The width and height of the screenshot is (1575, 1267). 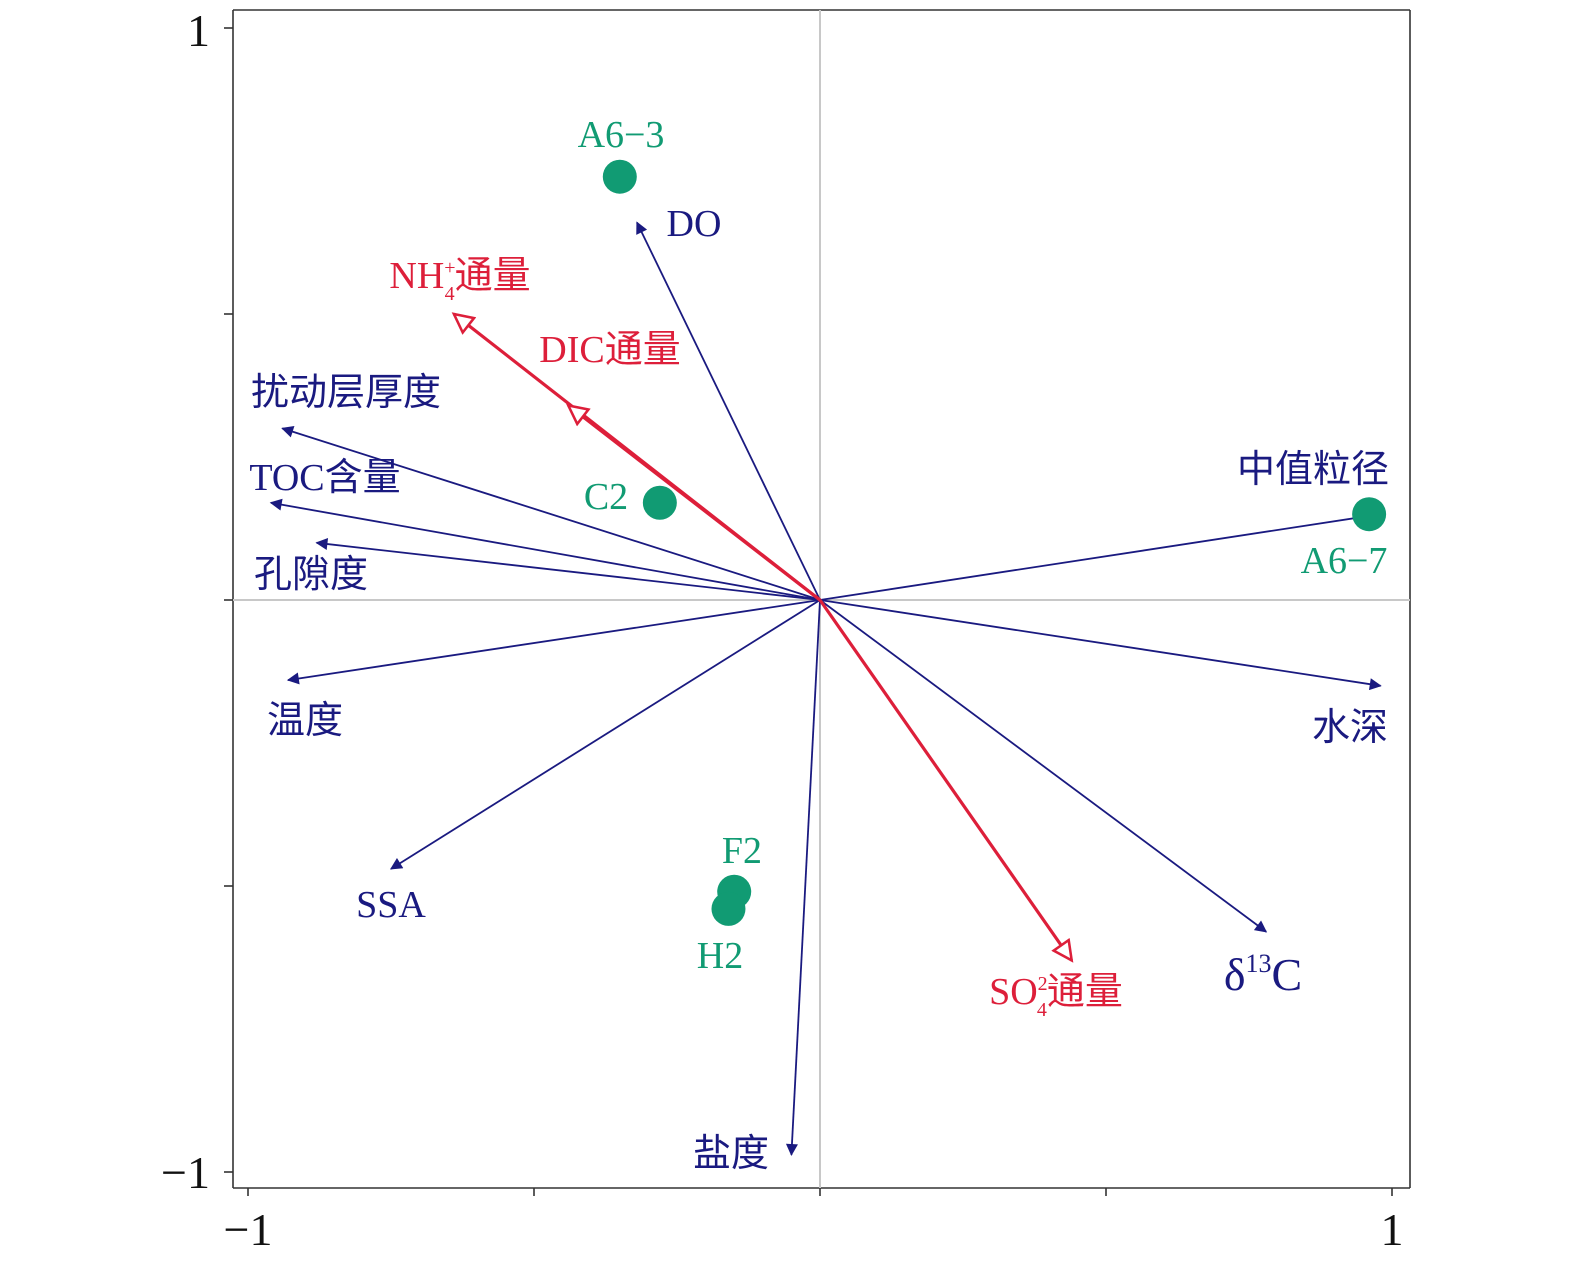 I want to click on env-arrow-label: DO, so click(x=694, y=224).